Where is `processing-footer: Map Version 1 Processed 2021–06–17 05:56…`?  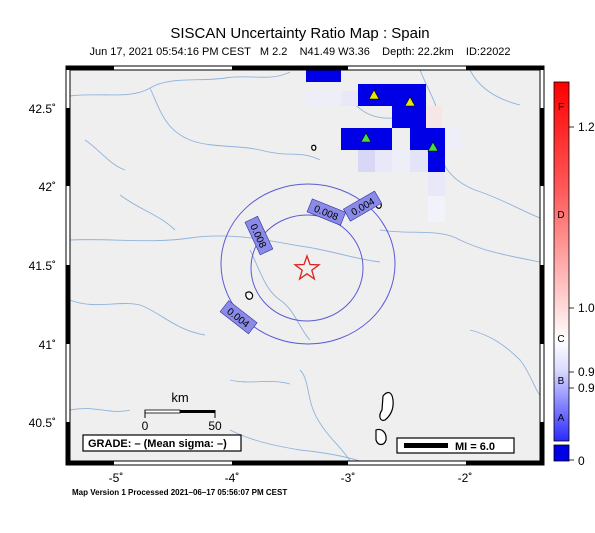 processing-footer: Map Version 1 Processed 2021–06–17 05:56… is located at coordinates (180, 492).